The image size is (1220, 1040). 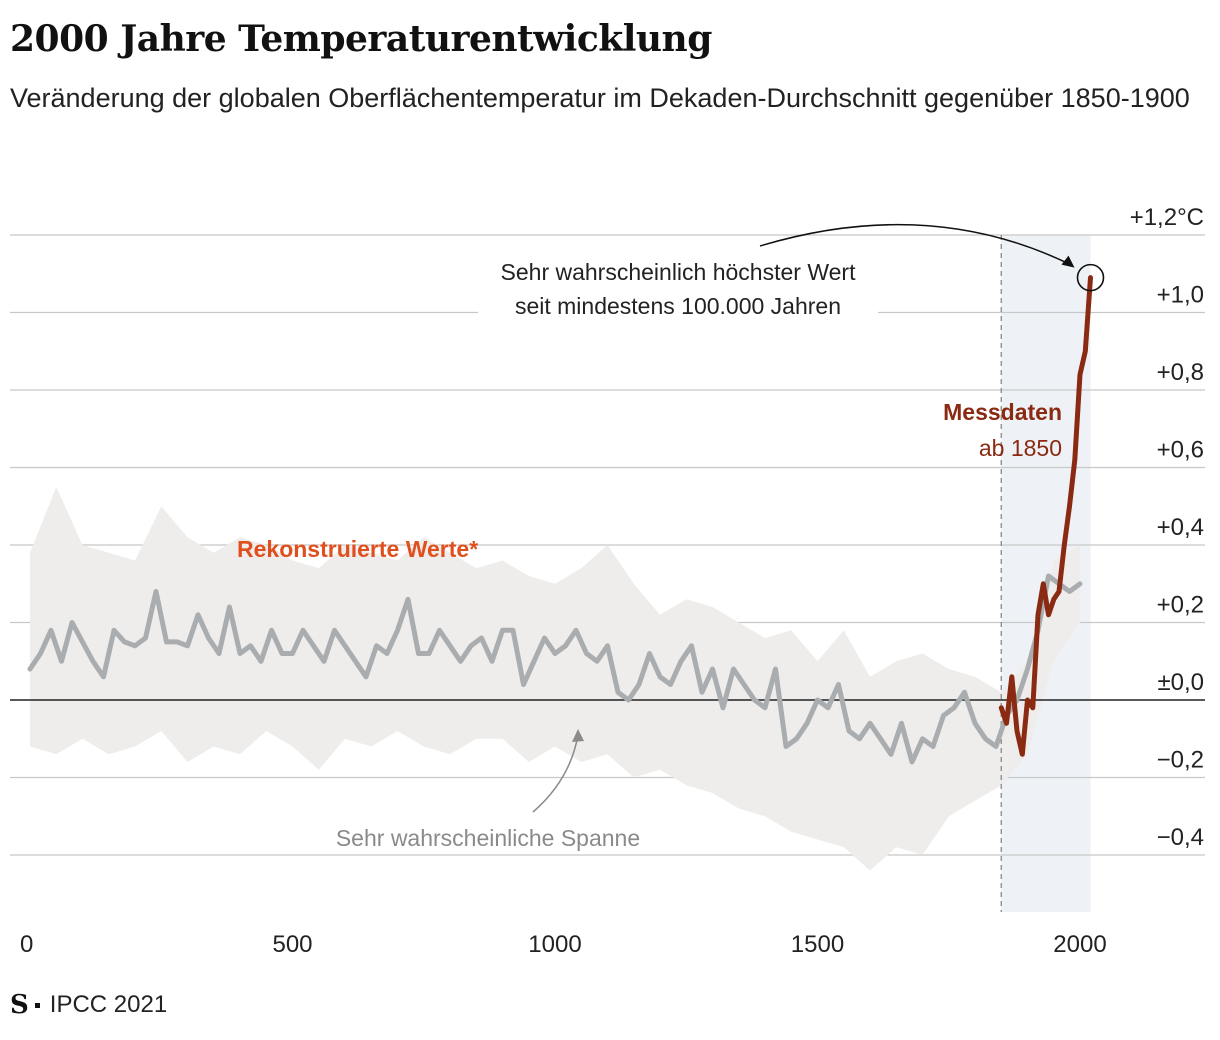 I want to click on chart-title: 2000 Jahre Temperaturentwicklung, so click(x=361, y=39).